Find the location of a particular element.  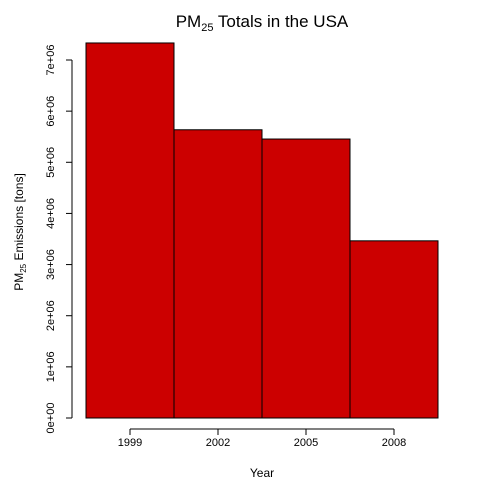

x-tick-label: 1999 is located at coordinates (130, 443).